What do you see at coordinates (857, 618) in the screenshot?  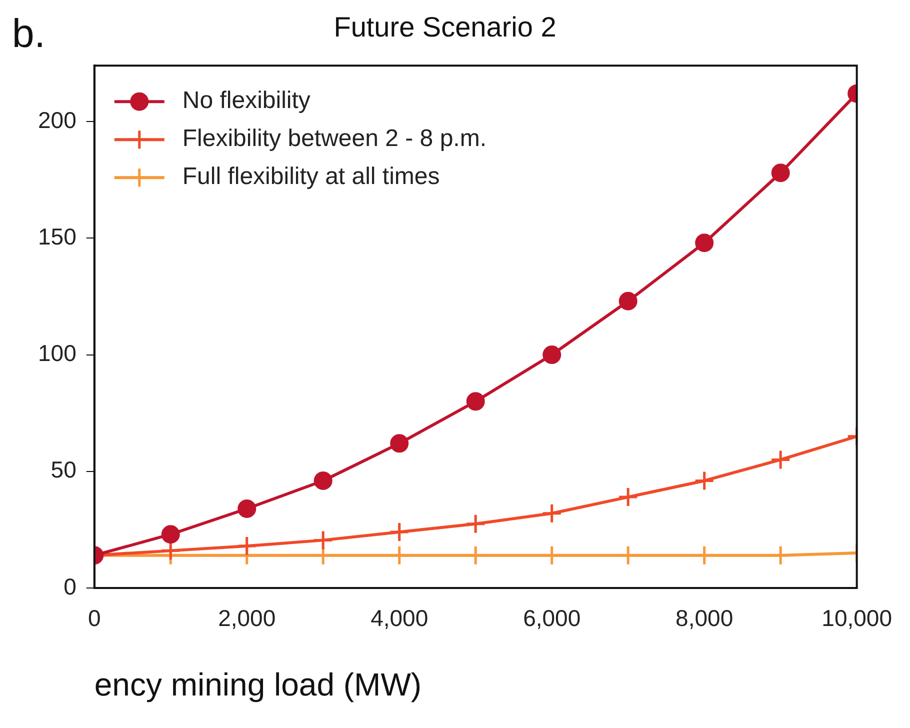 I see `x-tick-label: 10,000` at bounding box center [857, 618].